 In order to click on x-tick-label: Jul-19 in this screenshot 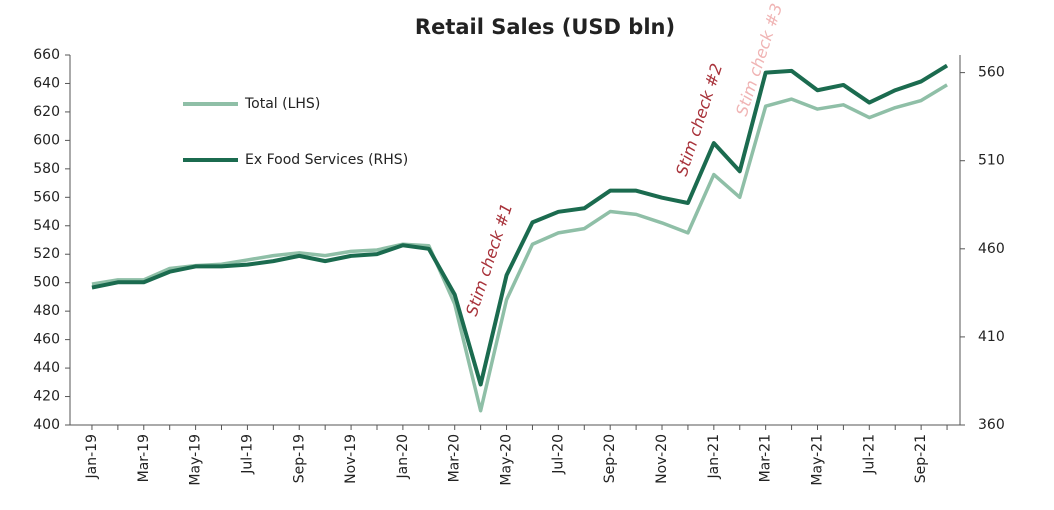, I will do `click(247, 454)`.